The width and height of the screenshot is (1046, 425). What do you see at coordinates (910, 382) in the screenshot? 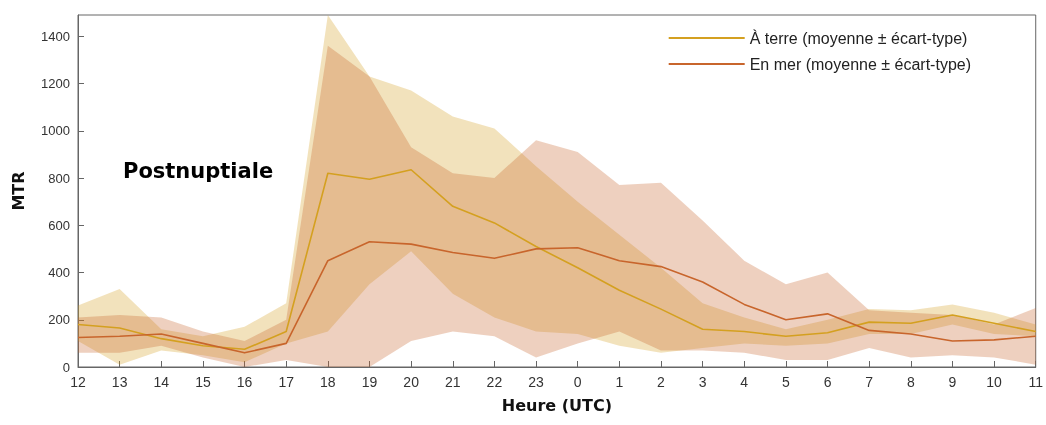
I see `x-tick-label: 8` at bounding box center [910, 382].